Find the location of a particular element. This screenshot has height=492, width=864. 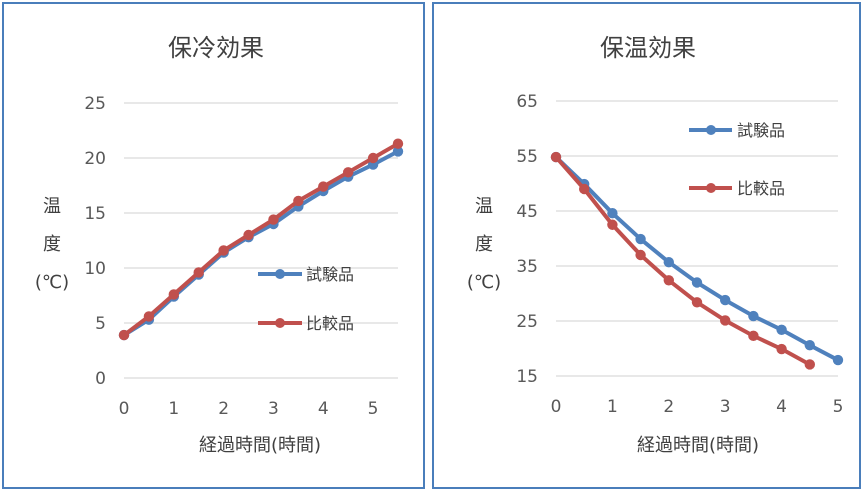

y-tick-label: 20 is located at coordinates (95, 159).